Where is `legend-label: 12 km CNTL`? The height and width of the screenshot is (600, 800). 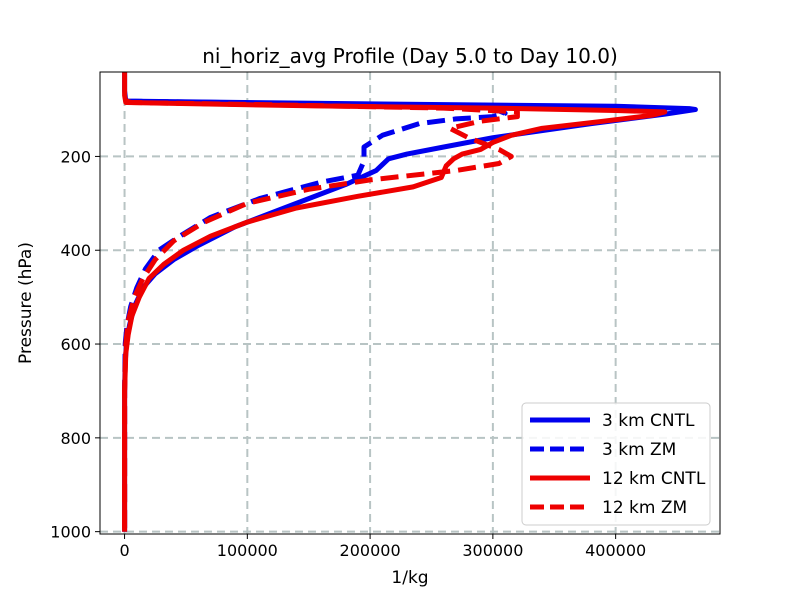 legend-label: 12 km CNTL is located at coordinates (654, 479).